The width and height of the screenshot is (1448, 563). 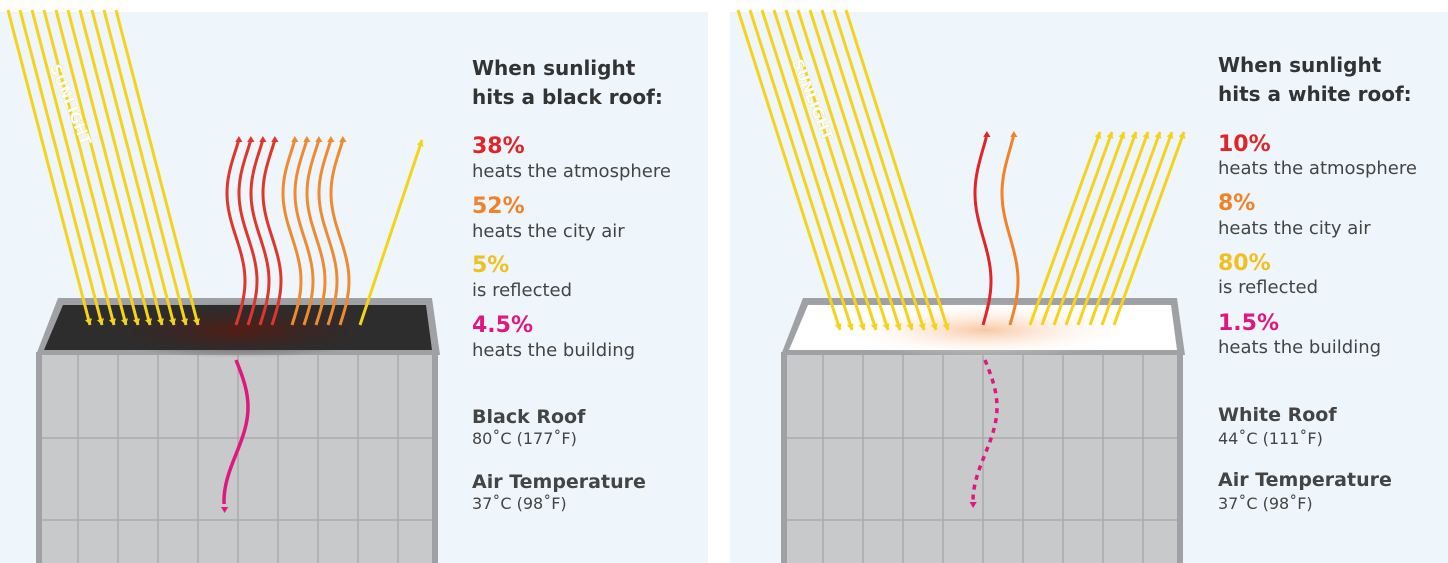 What do you see at coordinates (490, 265) in the screenshot?
I see `stat-value: 5%` at bounding box center [490, 265].